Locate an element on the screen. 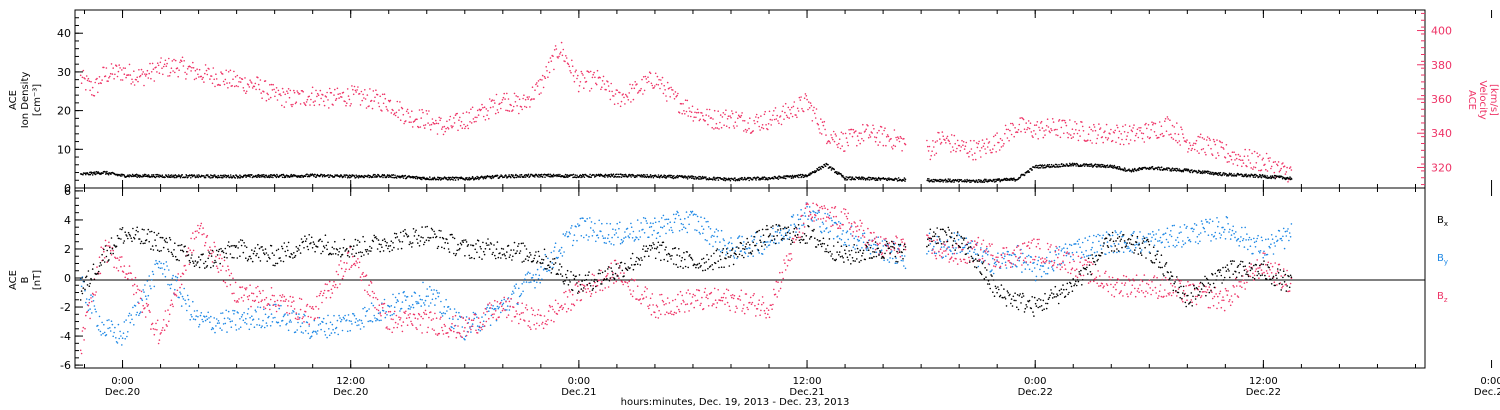 Image resolution: width=1500 pixels, height=410 pixels. density-axis-label-line3: [cm⁻³] is located at coordinates (37, 100).